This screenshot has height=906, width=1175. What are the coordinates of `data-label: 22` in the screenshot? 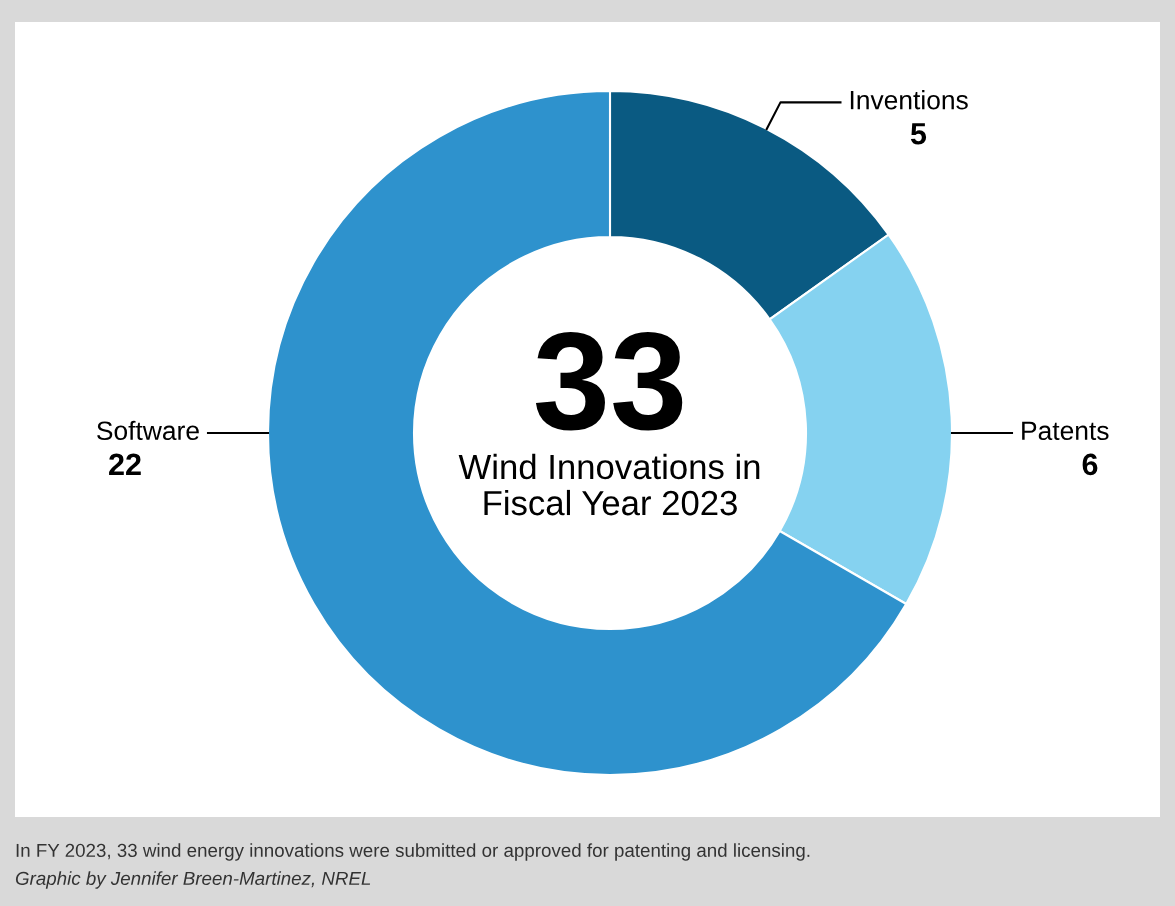 It's located at (125, 464).